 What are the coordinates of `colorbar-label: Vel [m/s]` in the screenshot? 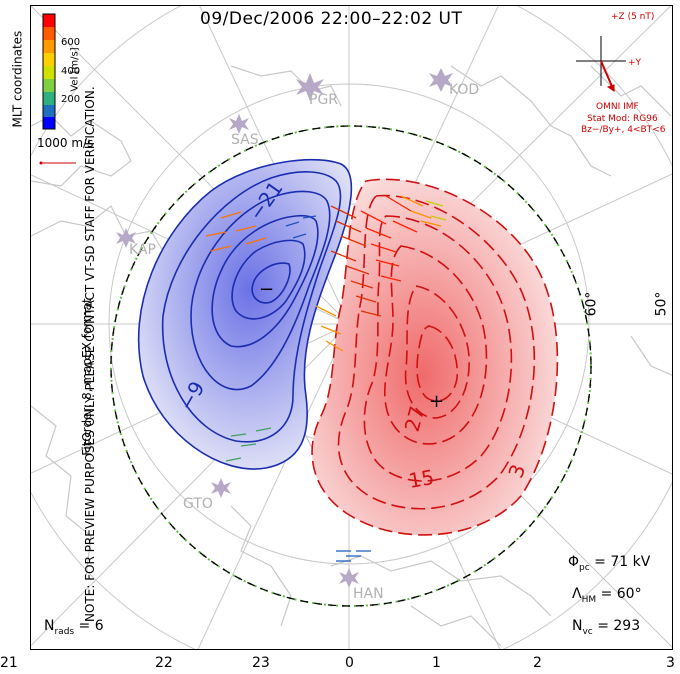 It's located at (75, 69).